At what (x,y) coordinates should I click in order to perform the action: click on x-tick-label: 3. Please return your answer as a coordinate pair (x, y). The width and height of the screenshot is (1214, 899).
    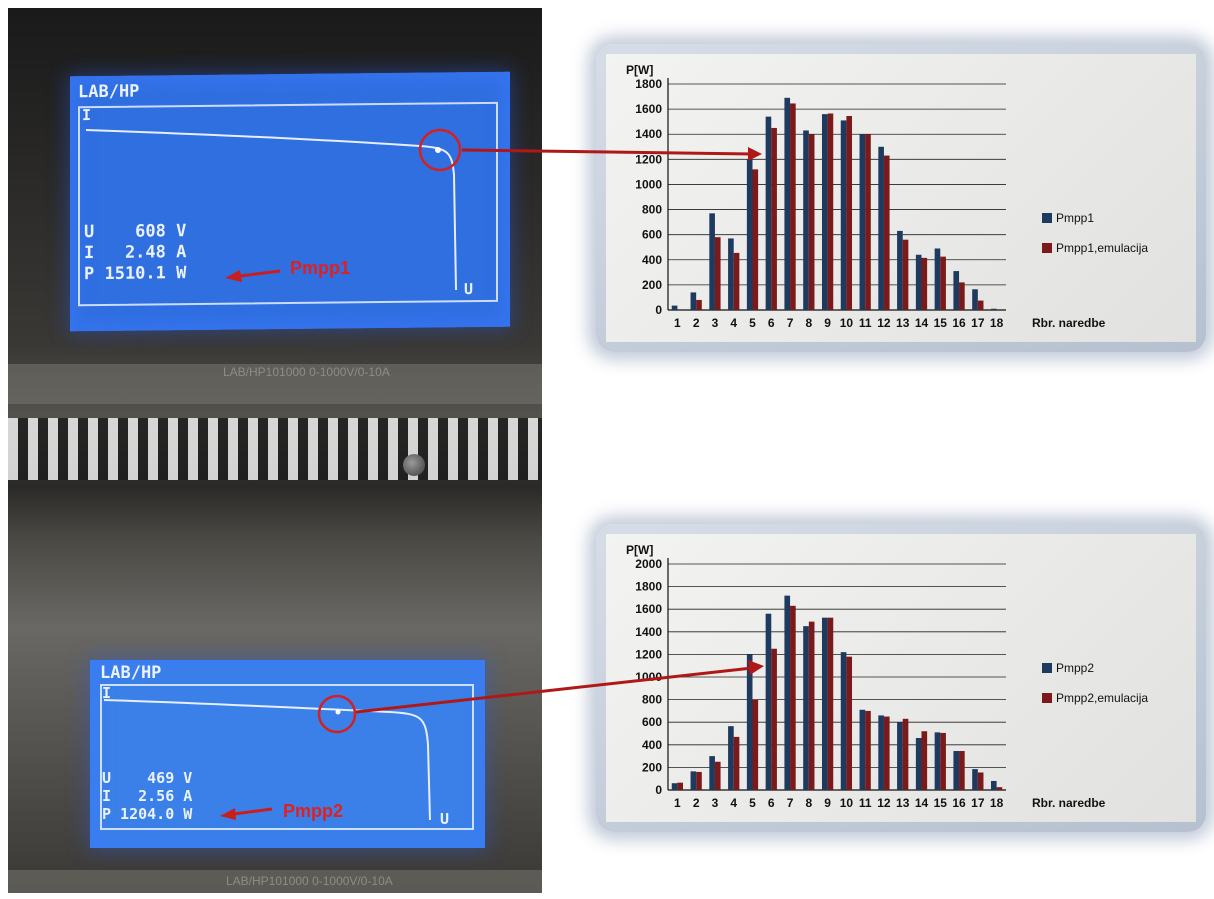
    Looking at the image, I should click on (715, 803).